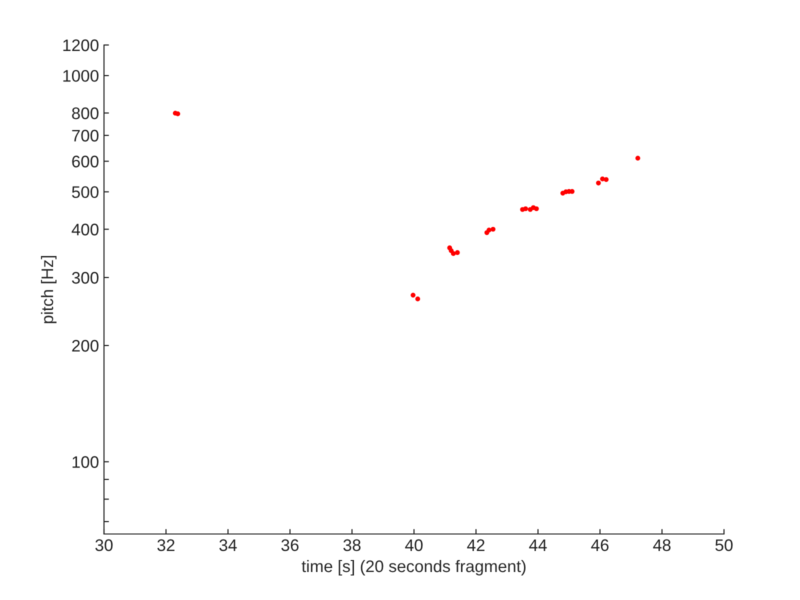 The image size is (800, 600). Describe the element at coordinates (414, 568) in the screenshot. I see `x-axis-title: time [s] (20 seconds fragment)` at that location.